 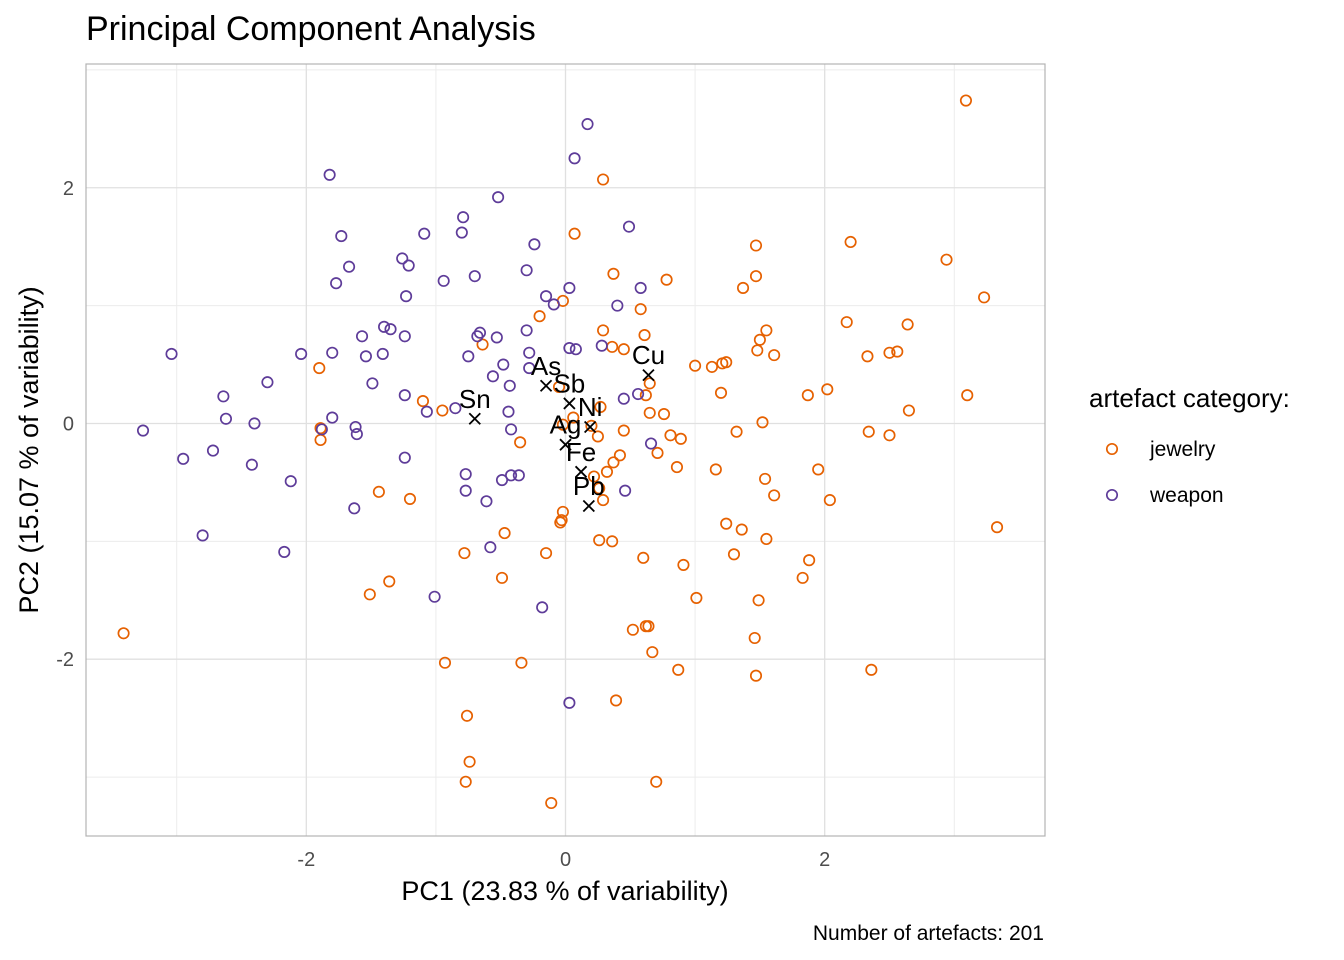 What do you see at coordinates (1189, 398) in the screenshot?
I see `legend-title: artefact category:` at bounding box center [1189, 398].